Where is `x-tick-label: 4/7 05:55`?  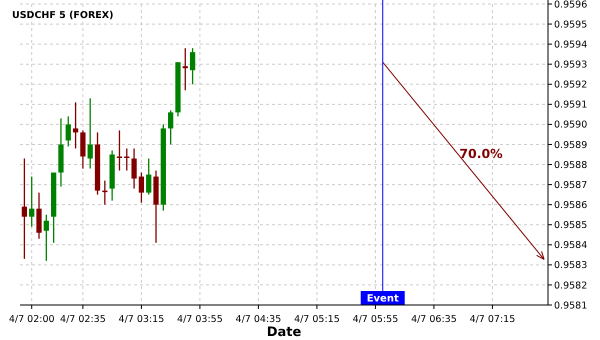
x-tick-label: 4/7 05:55 is located at coordinates (375, 319).